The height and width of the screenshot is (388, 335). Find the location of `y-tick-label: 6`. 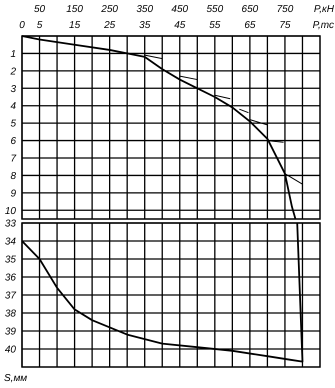

y-tick-label: 6 is located at coordinates (13, 142).